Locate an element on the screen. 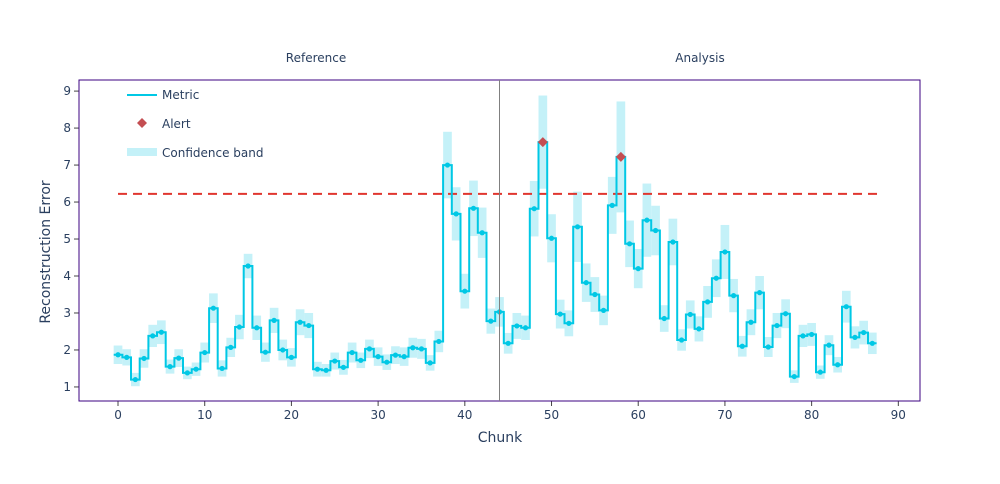 Image resolution: width=1000 pixels, height=484 pixels. x-tick-label: 40 is located at coordinates (464, 415).